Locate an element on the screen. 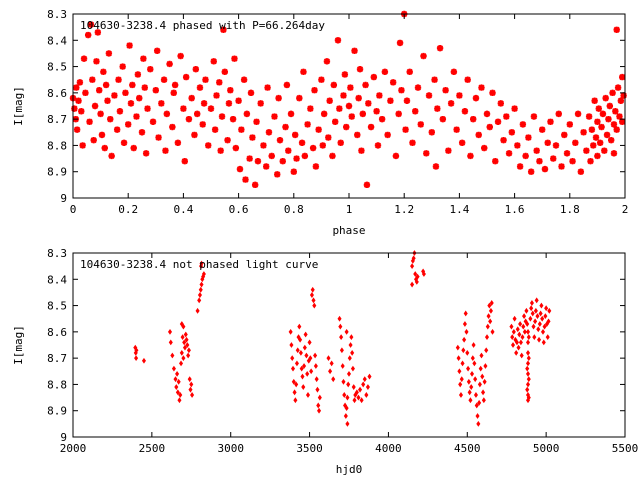 The image size is (640, 480). unphased-y-tick-label: 8.9 is located at coordinates (57, 411).